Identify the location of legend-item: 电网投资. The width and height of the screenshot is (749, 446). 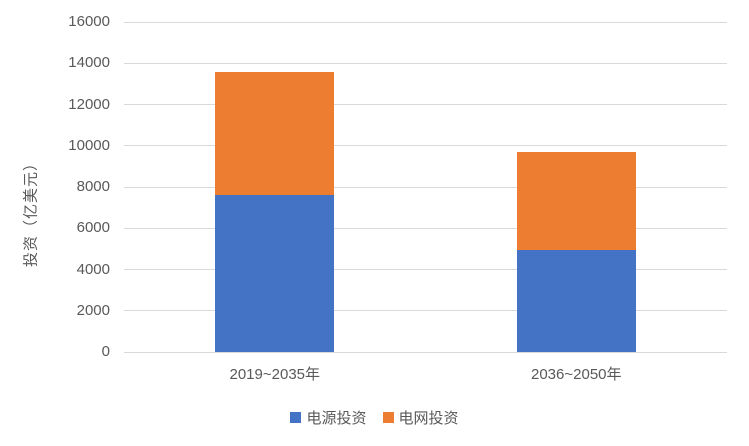
(420, 417).